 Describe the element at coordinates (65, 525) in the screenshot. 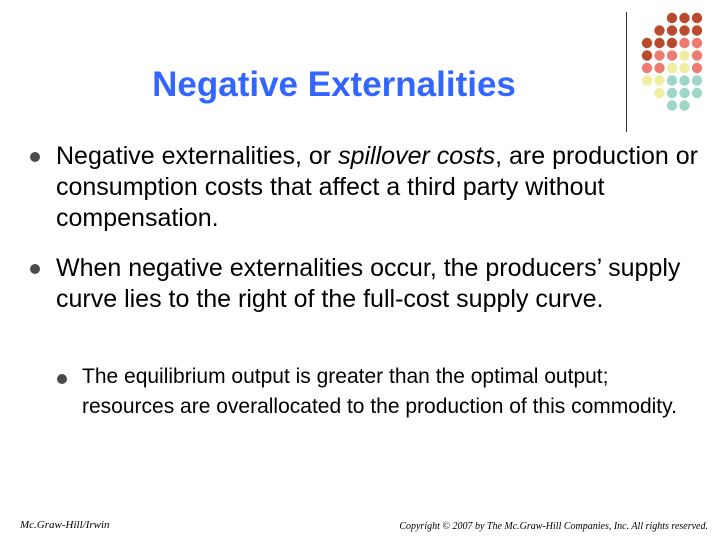

I see `footer-publisher: Mc.Graw-Hill/Irwin` at that location.